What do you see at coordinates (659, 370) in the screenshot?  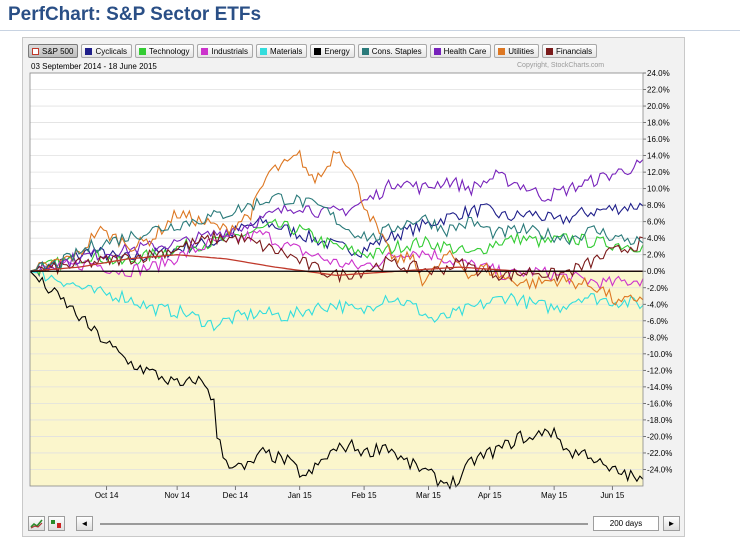 I see `y-tick-label: -12.0%` at bounding box center [659, 370].